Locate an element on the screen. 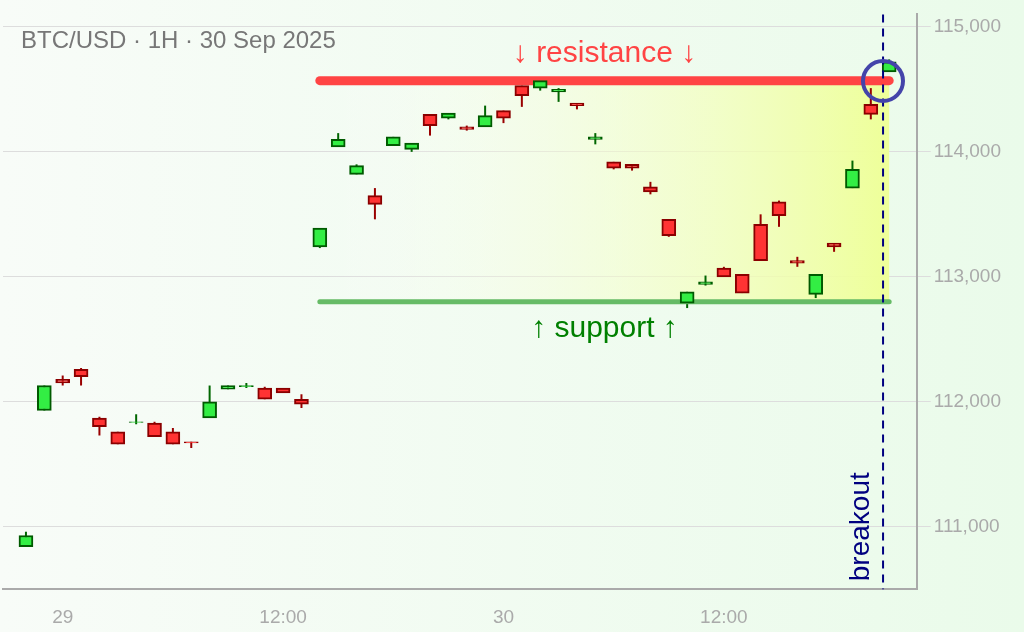  ref-line-label: breakout is located at coordinates (859, 527).